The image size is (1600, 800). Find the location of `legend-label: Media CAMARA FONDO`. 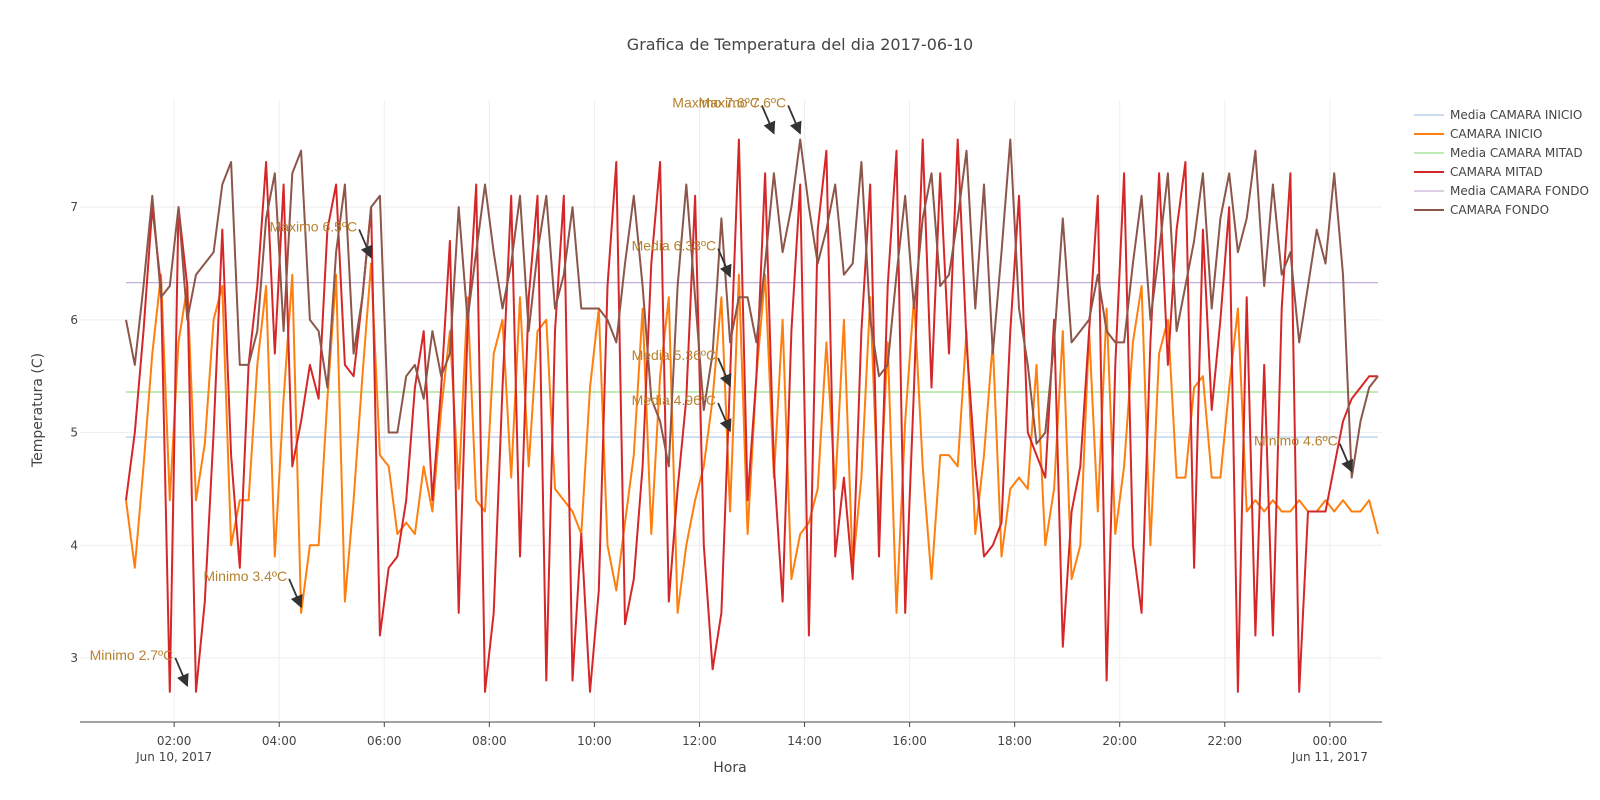

legend-label: Media CAMARA FONDO is located at coordinates (1519, 191).